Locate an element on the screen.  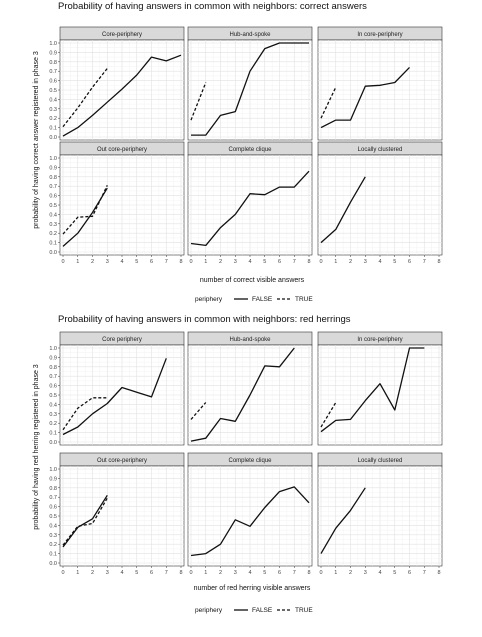
legend-label-true: TRUE is located at coordinates (304, 610).